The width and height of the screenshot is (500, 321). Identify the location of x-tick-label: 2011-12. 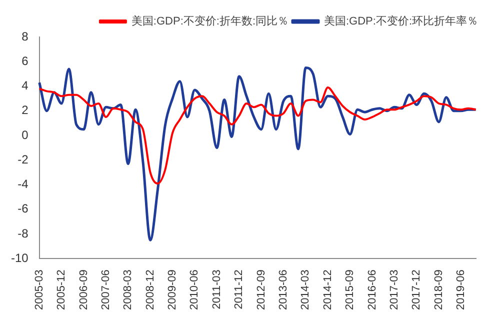
(239, 290).